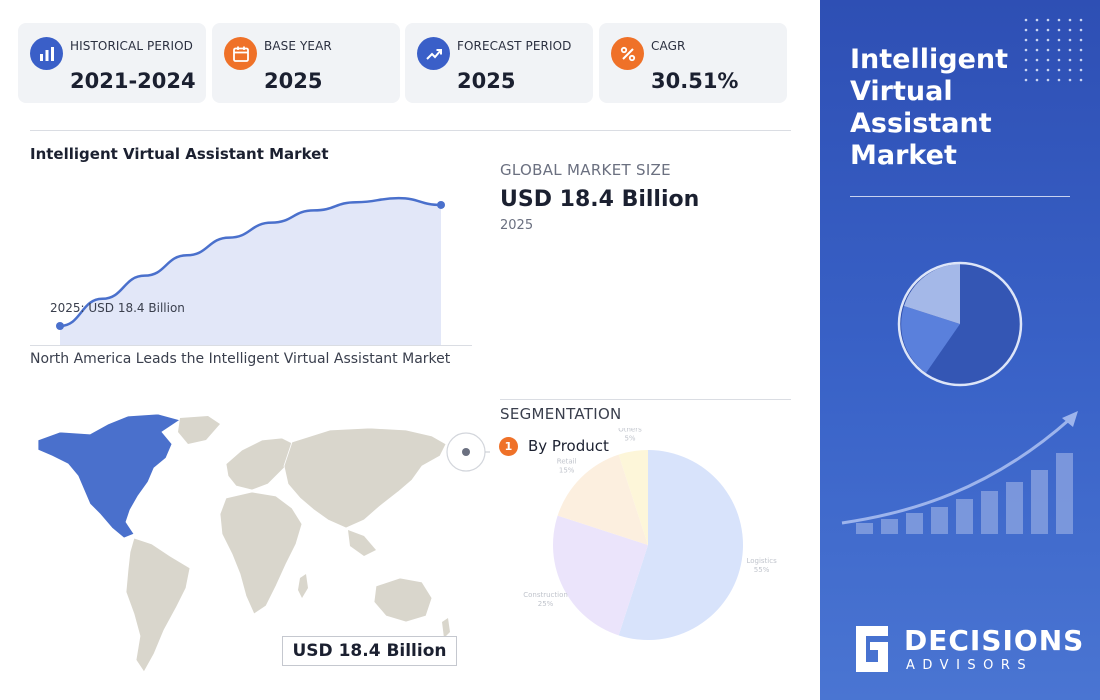 Image resolution: width=1100 pixels, height=700 pixels. I want to click on segment-number-badge: 1, so click(508, 446).